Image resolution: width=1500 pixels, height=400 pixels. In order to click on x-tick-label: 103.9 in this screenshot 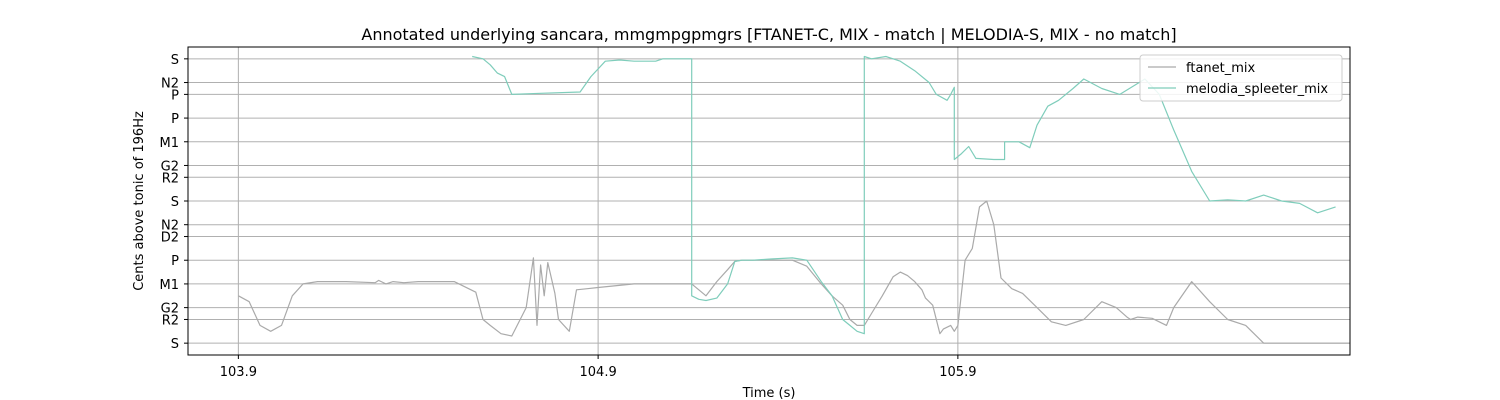, I will do `click(238, 372)`.